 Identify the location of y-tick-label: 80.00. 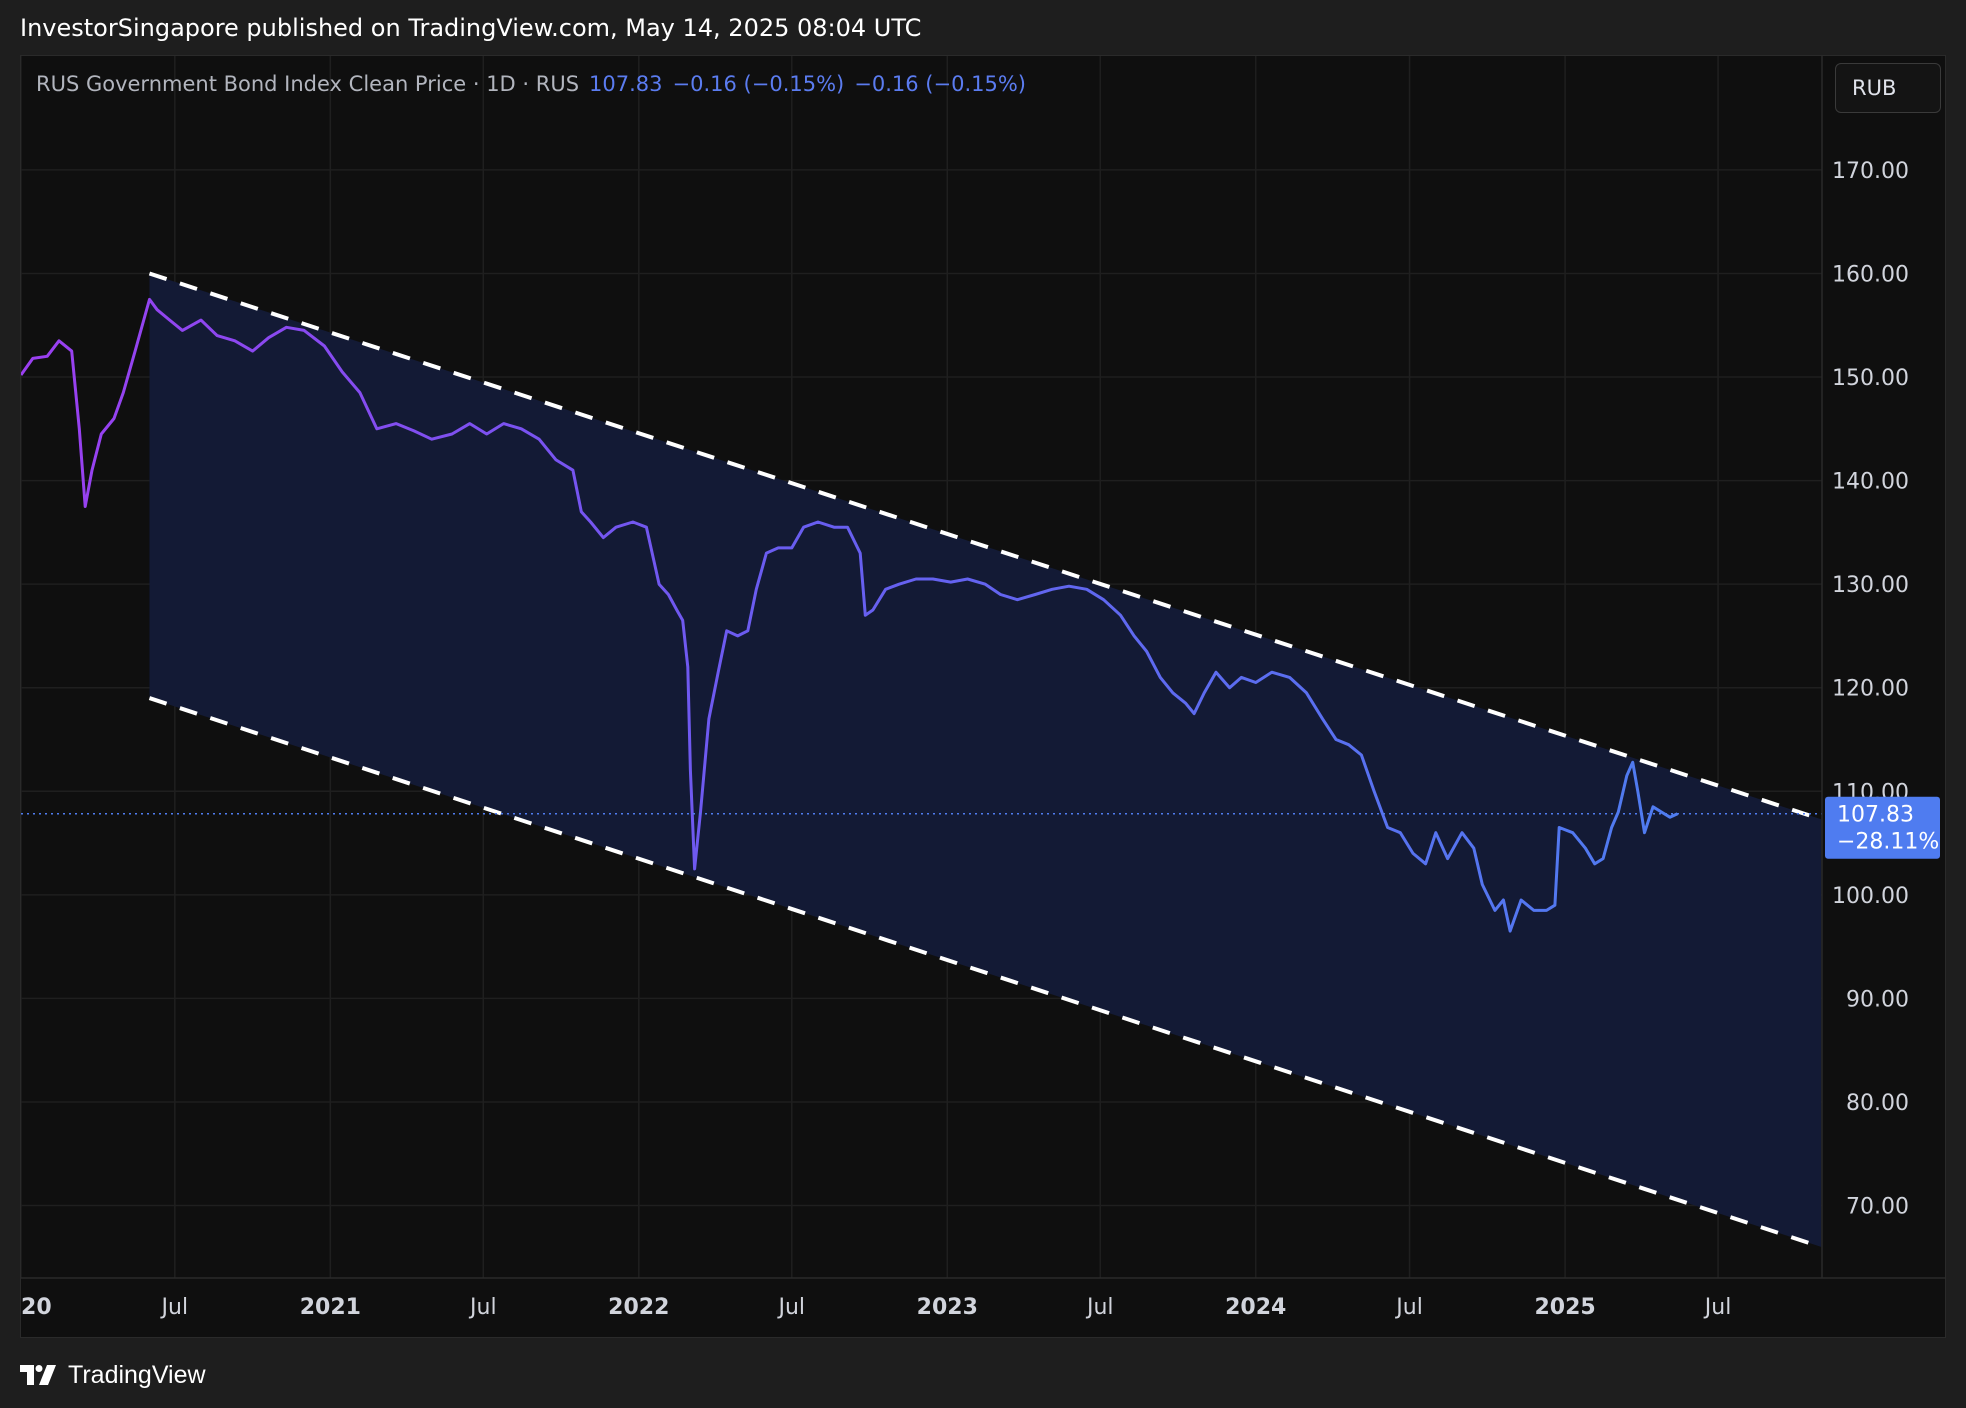
(1877, 1103).